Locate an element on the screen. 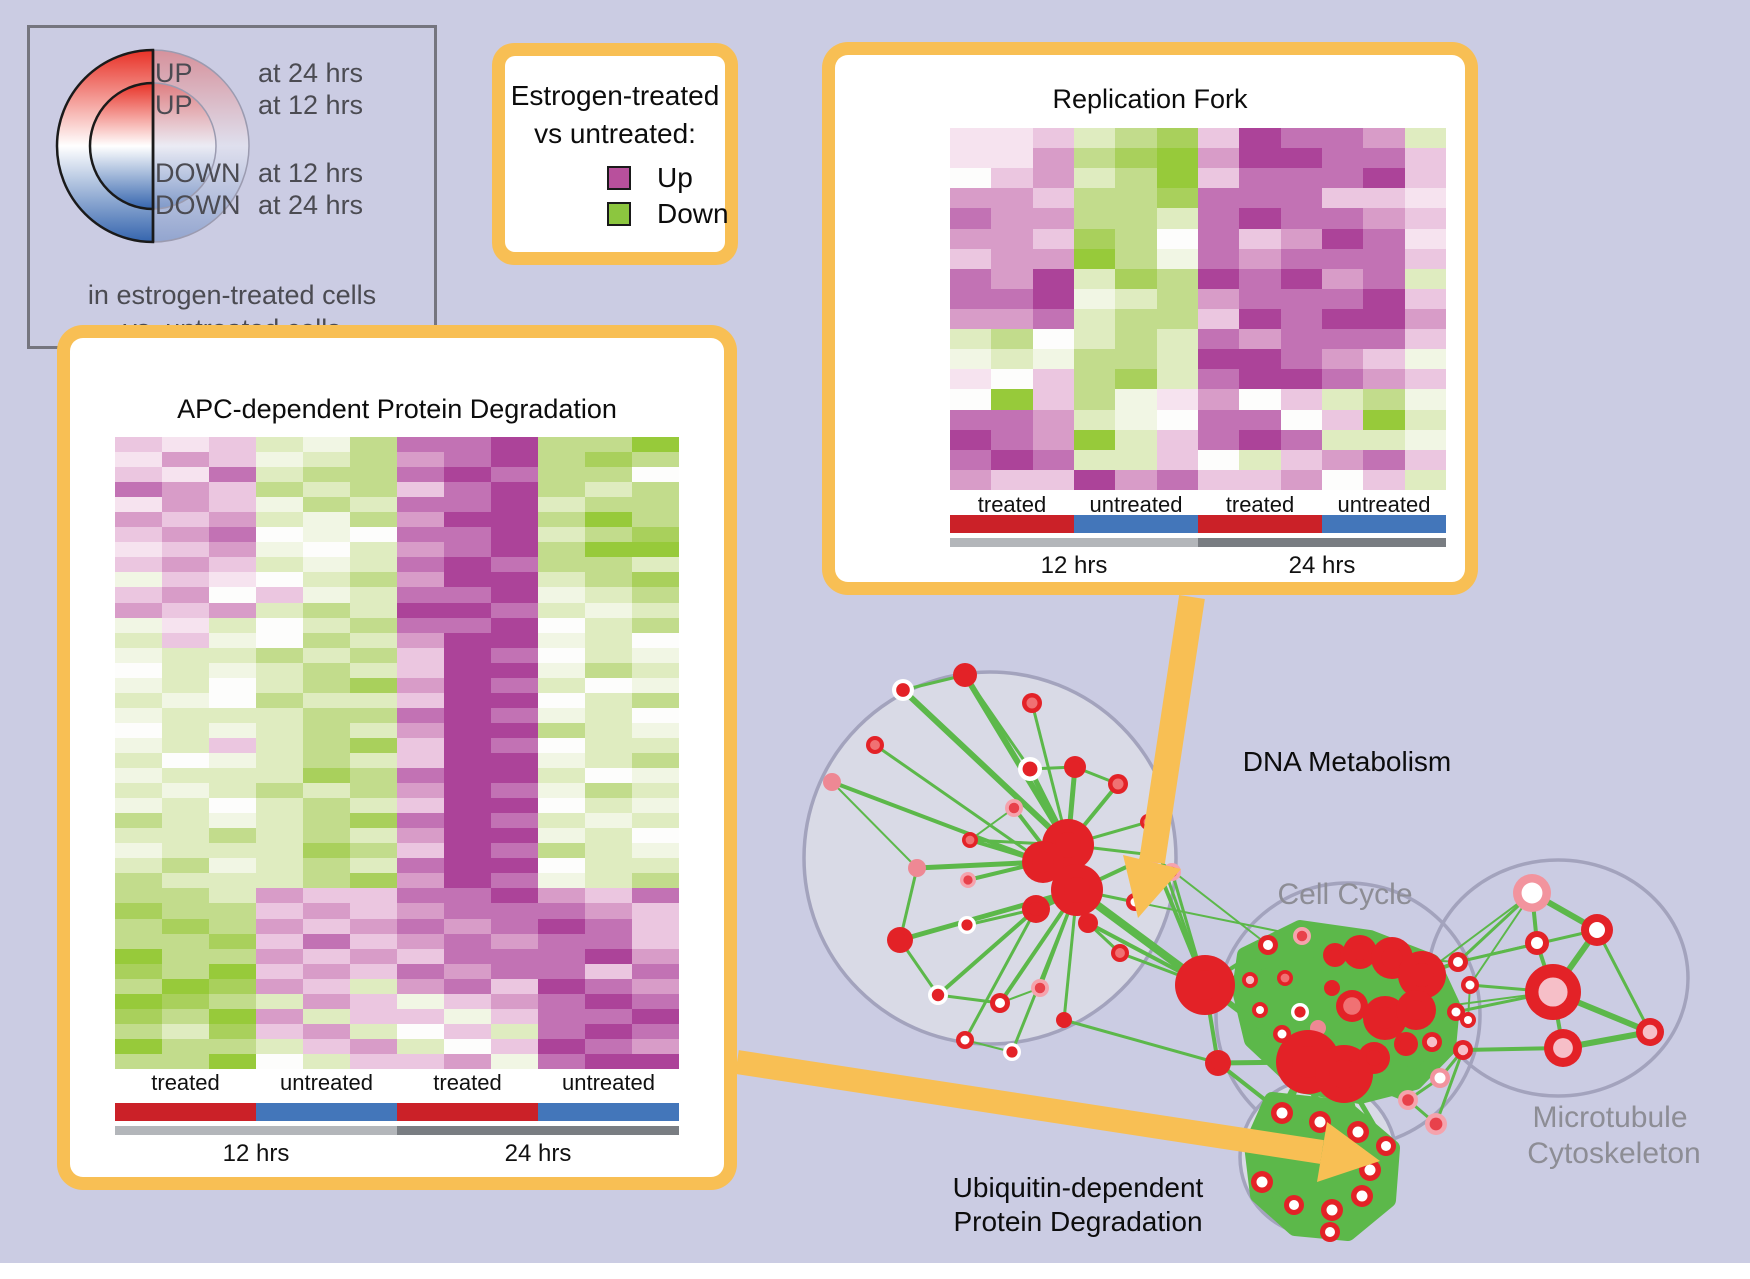  updown-legend-inner: Estrogen-treated vs untreated: Up Down is located at coordinates (617, 154).